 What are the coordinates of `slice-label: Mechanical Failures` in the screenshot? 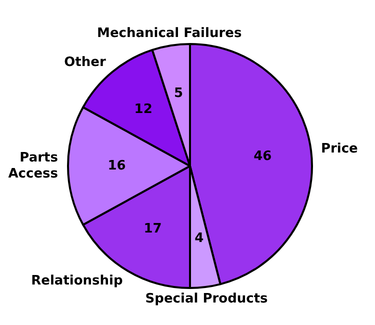 It's located at (169, 34).